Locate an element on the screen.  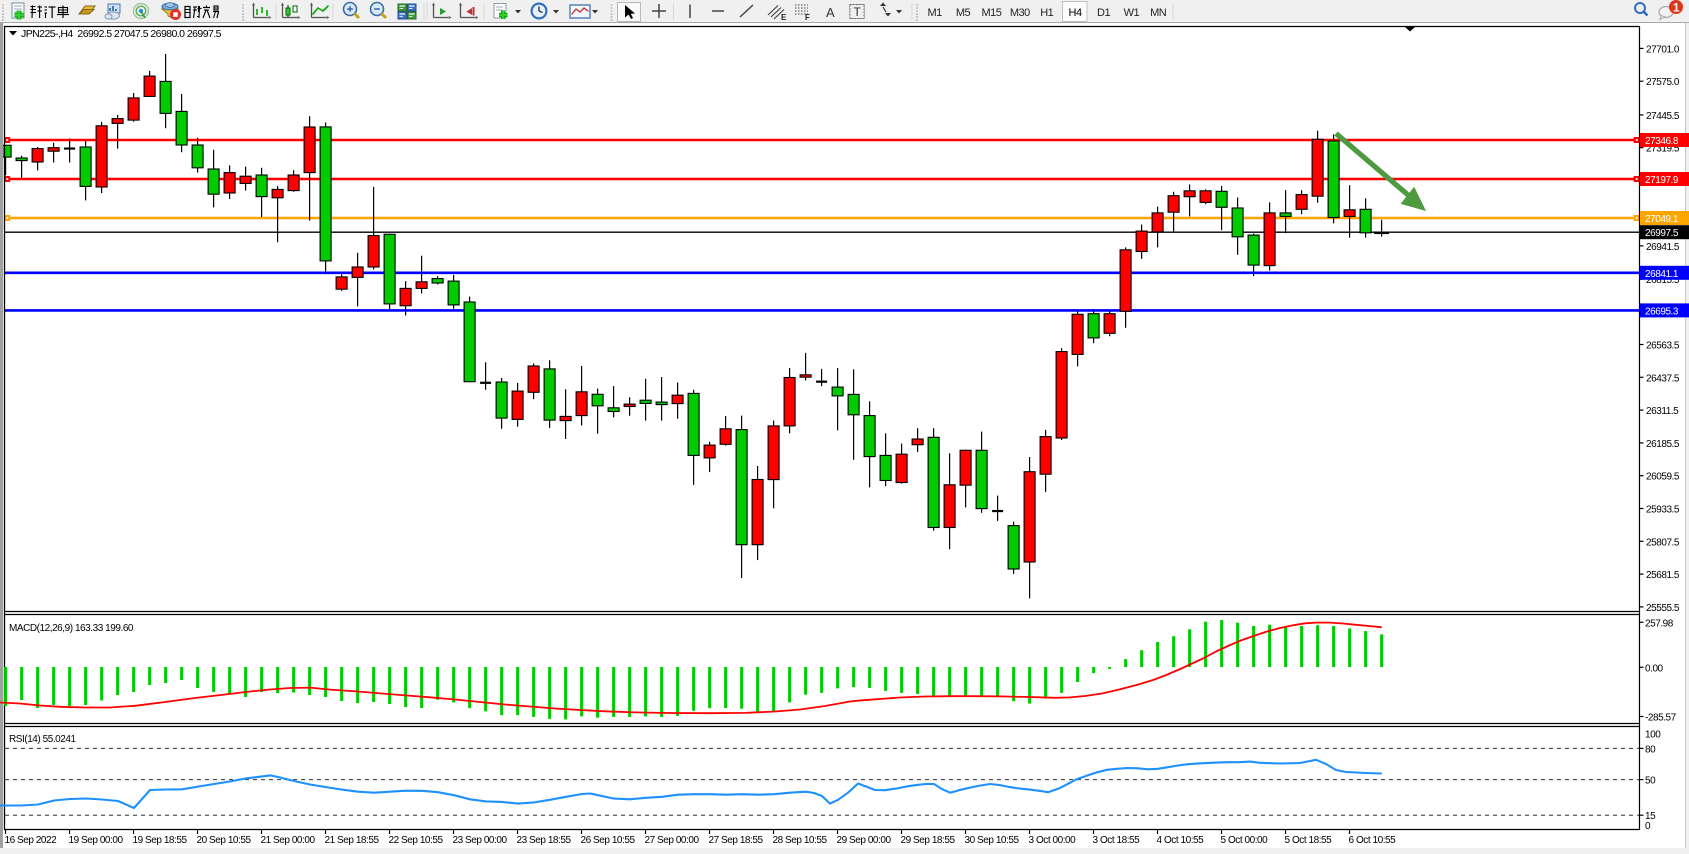
svg-text: 16 Sep 2022 is located at coordinates (31, 840).